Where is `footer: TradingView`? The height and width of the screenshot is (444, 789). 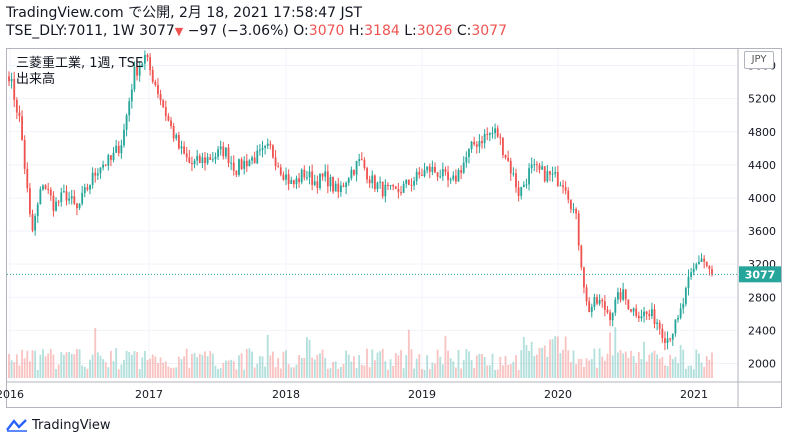
footer: TradingView is located at coordinates (58, 425).